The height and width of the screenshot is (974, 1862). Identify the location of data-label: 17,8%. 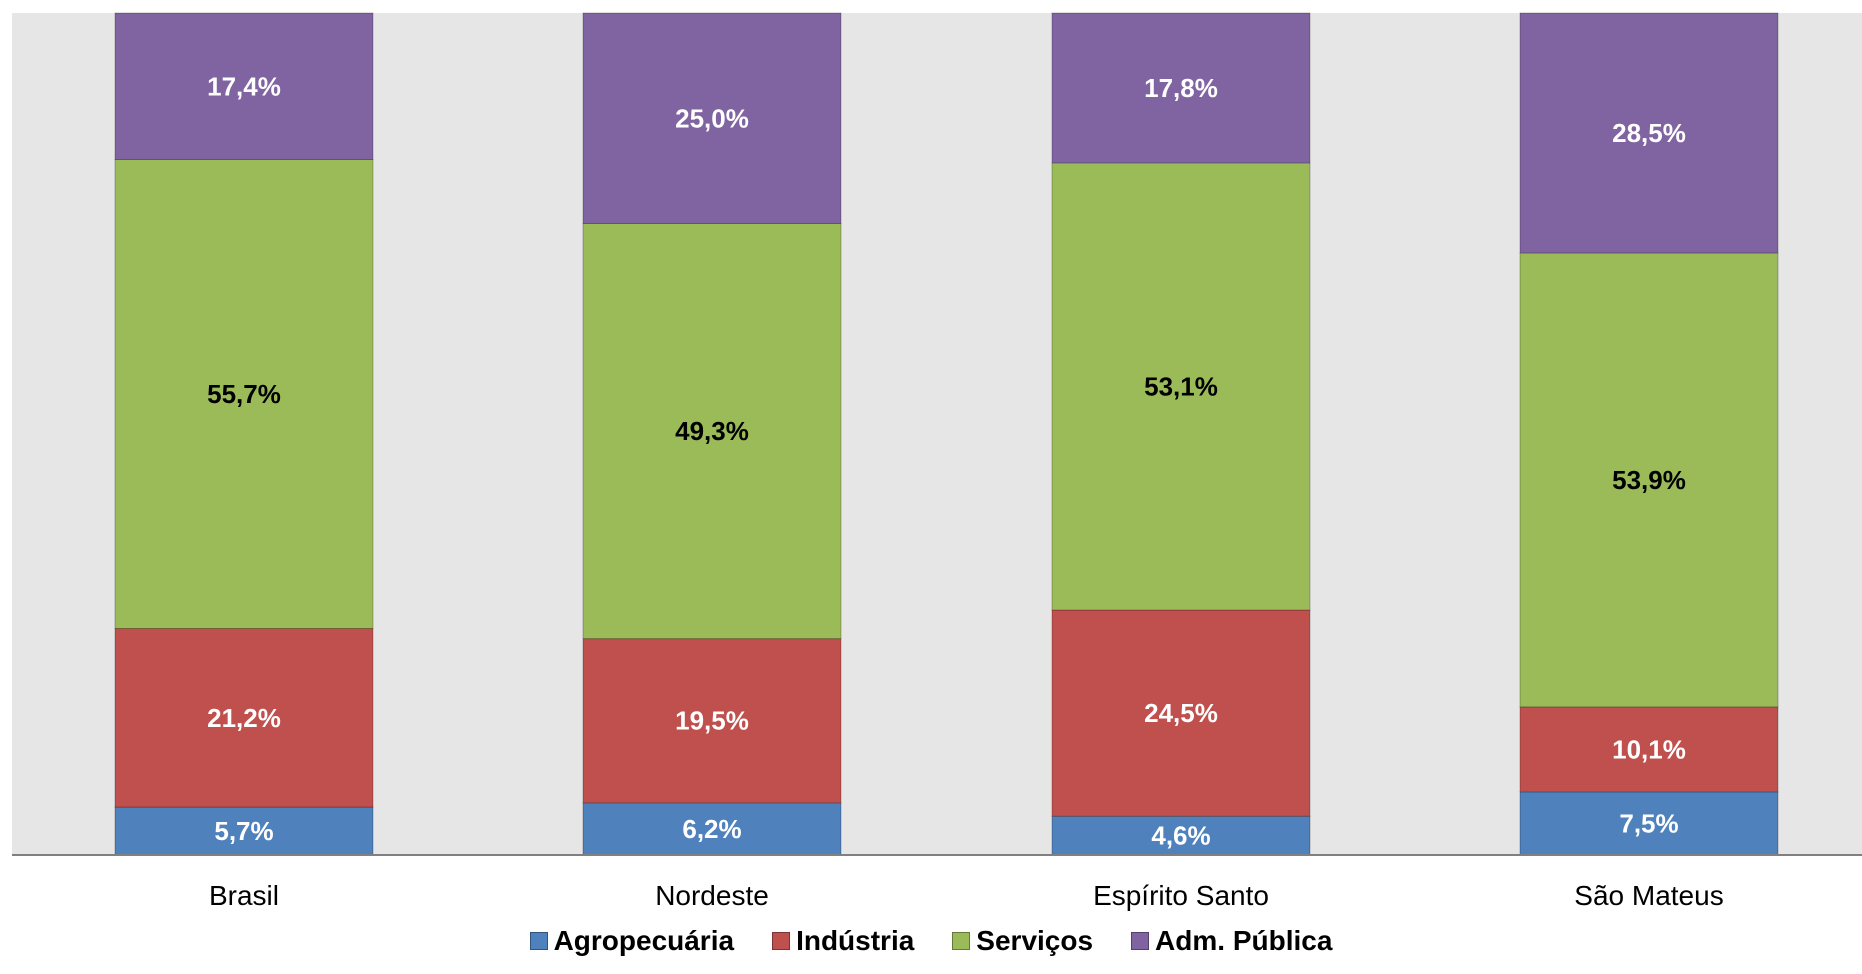
(1181, 88).